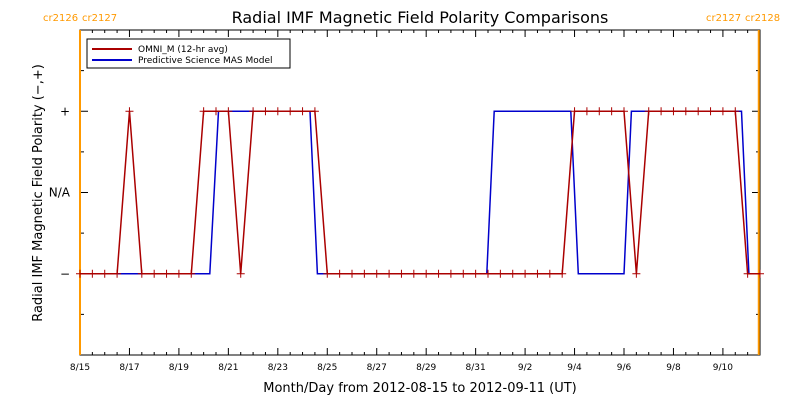  What do you see at coordinates (278, 368) in the screenshot?
I see `x-tick-label: 8/23` at bounding box center [278, 368].